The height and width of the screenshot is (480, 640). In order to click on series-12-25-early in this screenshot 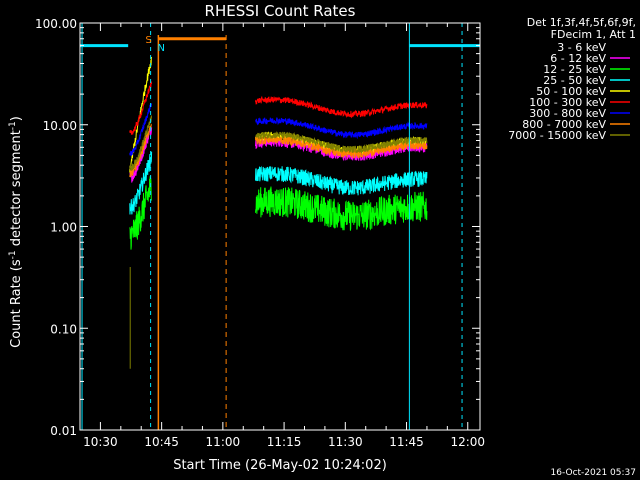, I will do `click(141, 213)`.